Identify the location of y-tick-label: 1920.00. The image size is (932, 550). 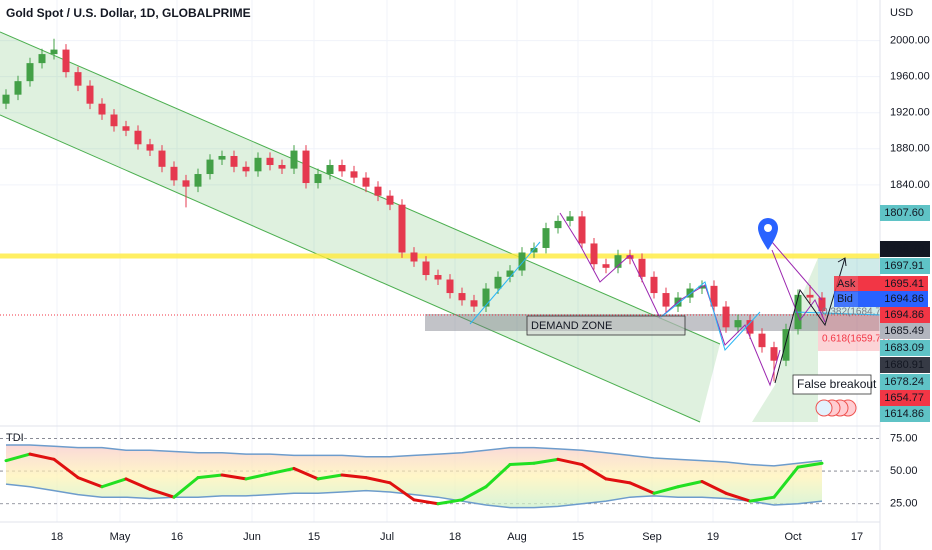
(910, 113).